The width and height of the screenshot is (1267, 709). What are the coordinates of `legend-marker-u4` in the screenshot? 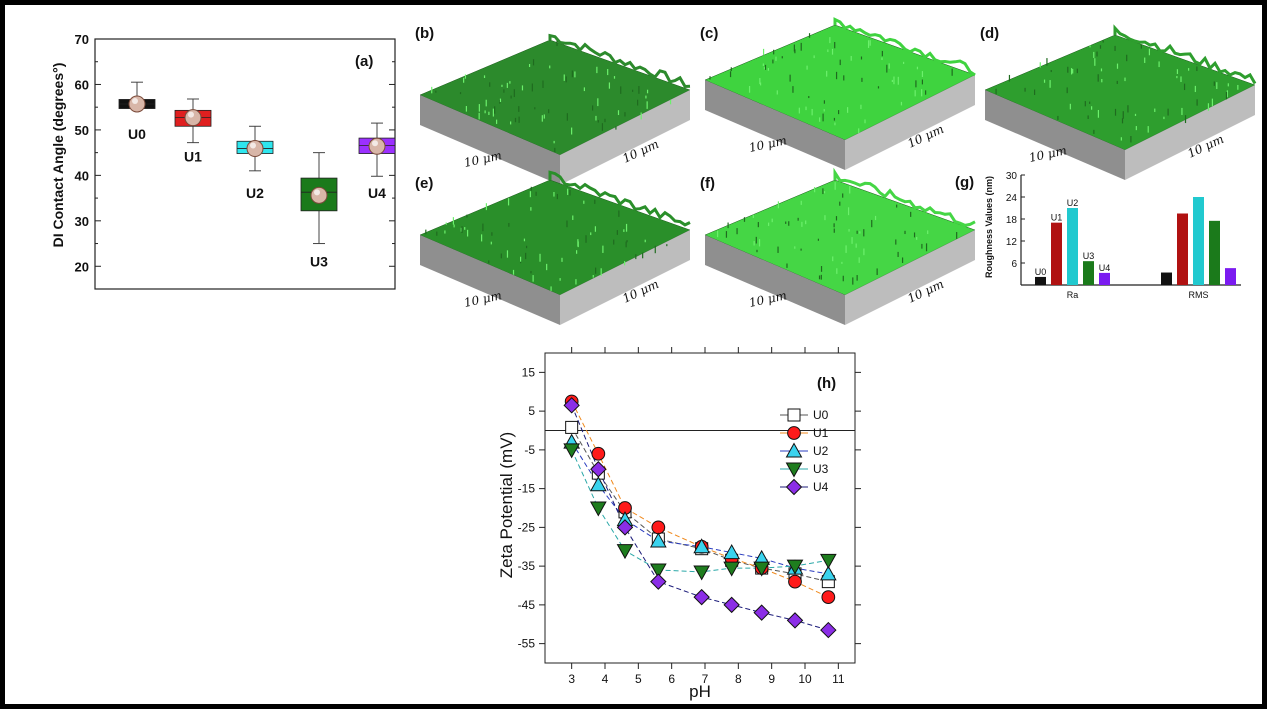 It's located at (794, 487).